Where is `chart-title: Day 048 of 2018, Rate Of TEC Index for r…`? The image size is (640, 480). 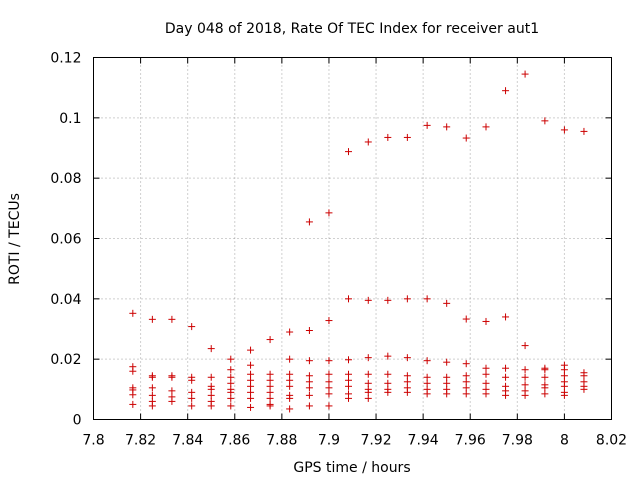 chart-title: Day 048 of 2018, Rate Of TEC Index for r… is located at coordinates (352, 29).